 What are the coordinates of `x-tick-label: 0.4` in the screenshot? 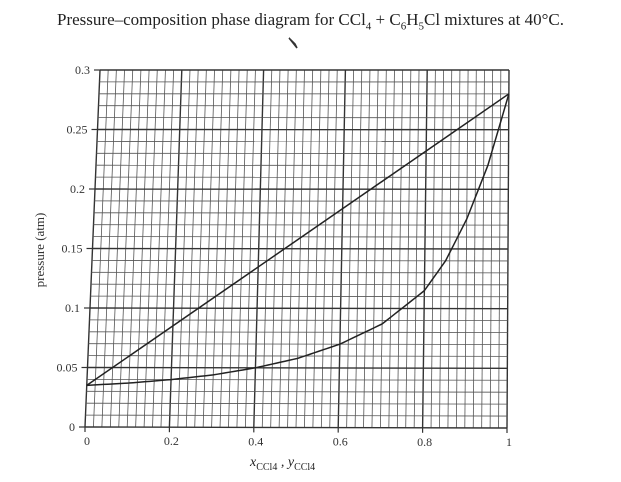 It's located at (255, 441).